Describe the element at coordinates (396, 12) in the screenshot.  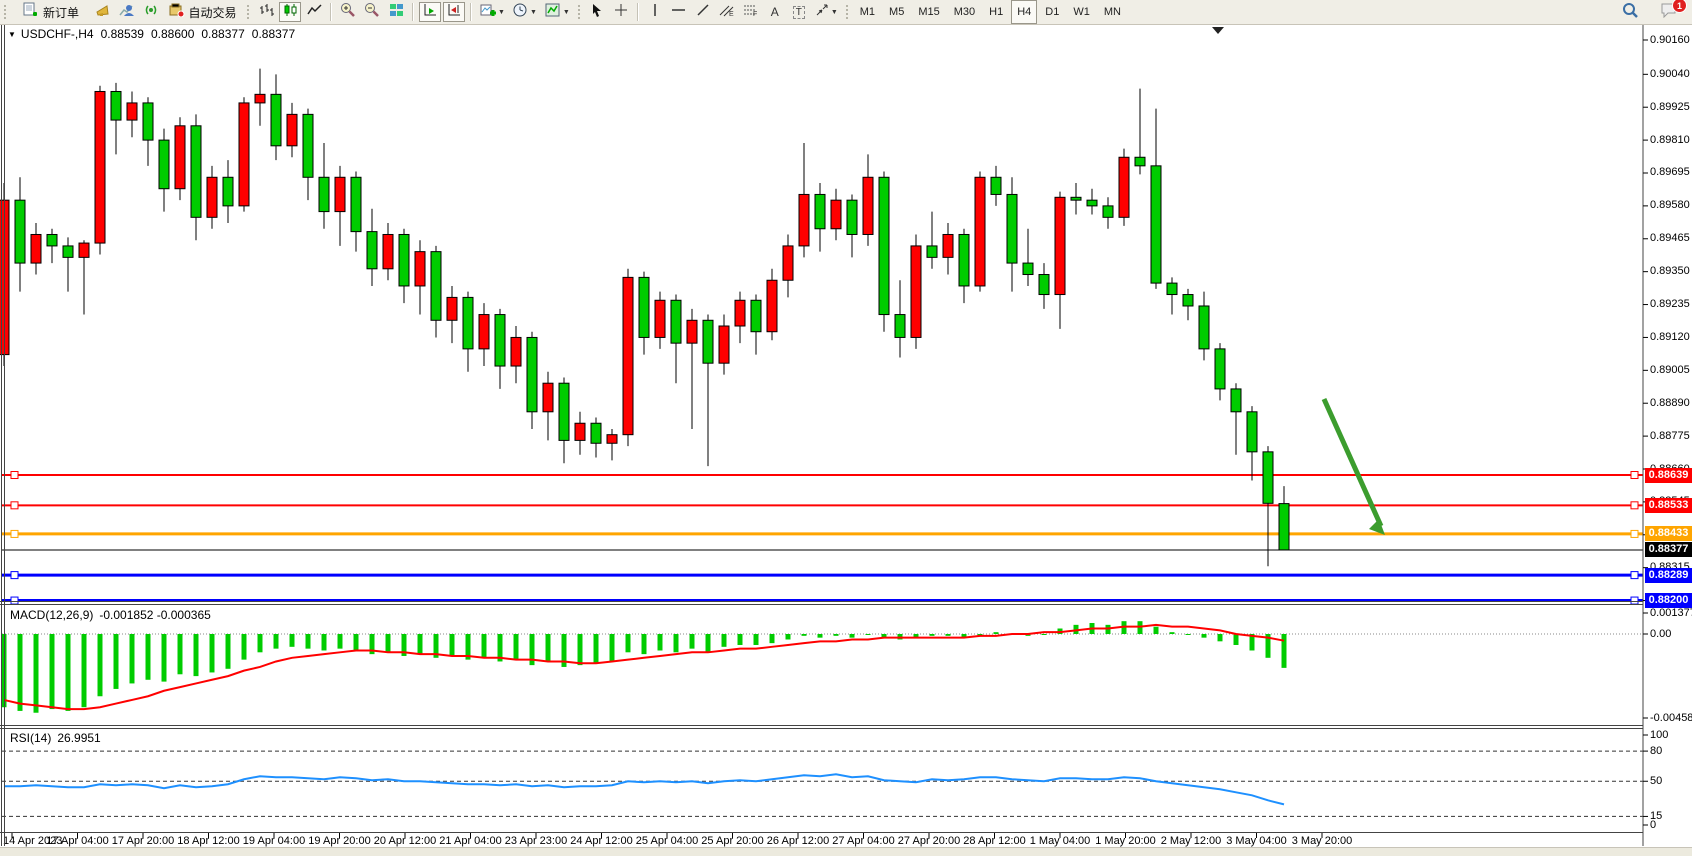
I see `tile-windows-button` at that location.